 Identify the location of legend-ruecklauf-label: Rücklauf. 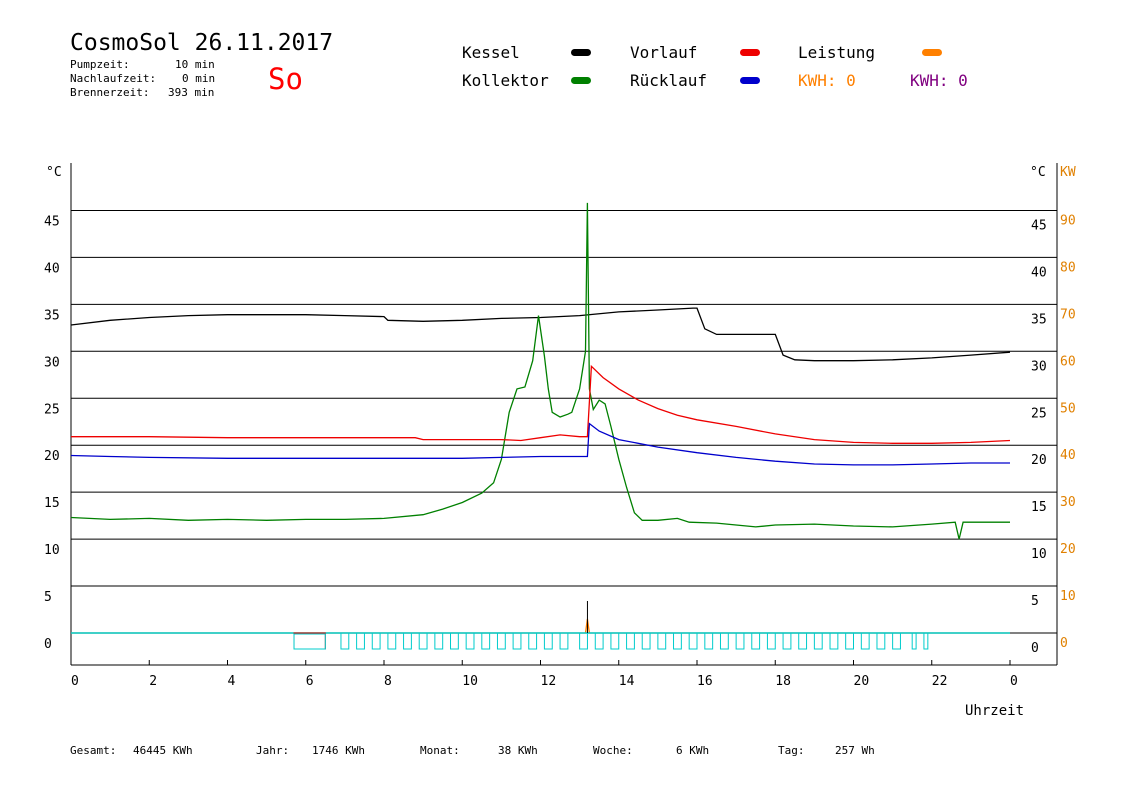
(669, 80).